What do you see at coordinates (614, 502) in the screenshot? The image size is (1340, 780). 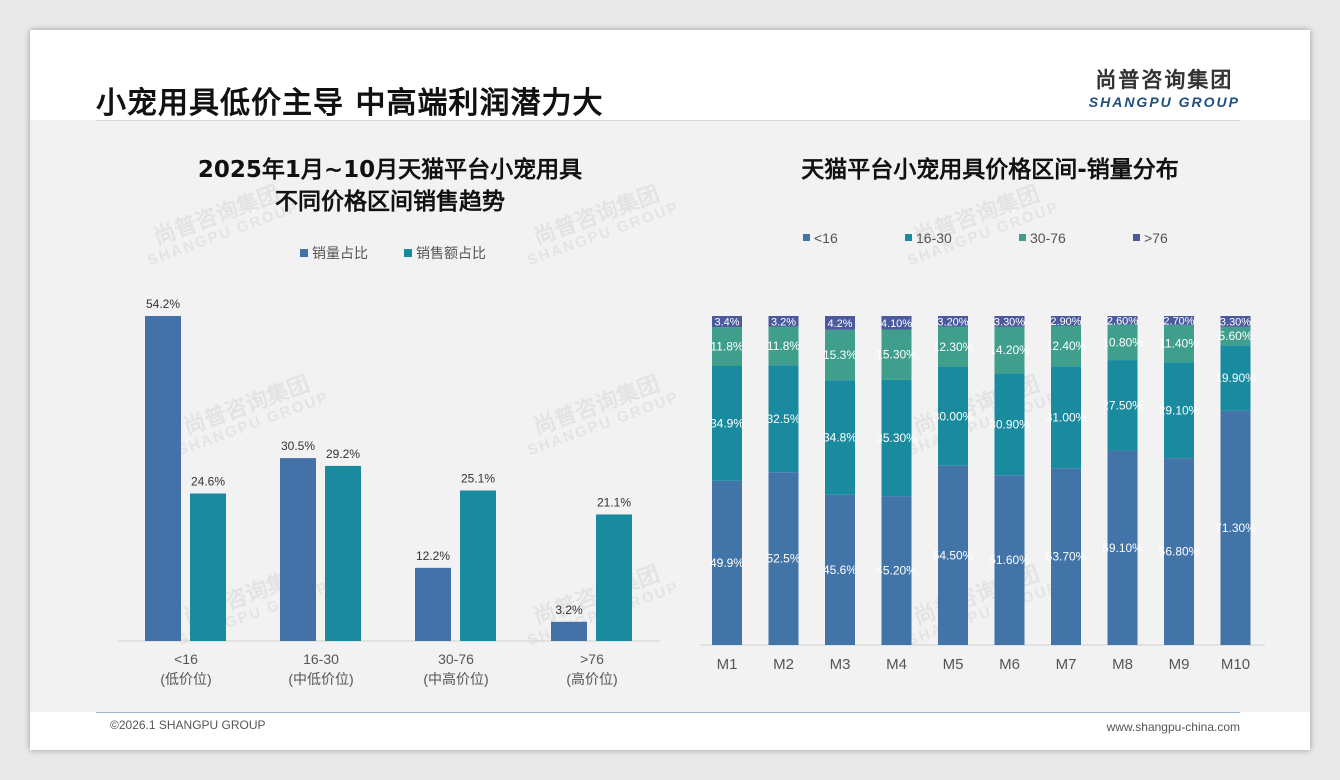 I see `data-label: 21.1%` at bounding box center [614, 502].